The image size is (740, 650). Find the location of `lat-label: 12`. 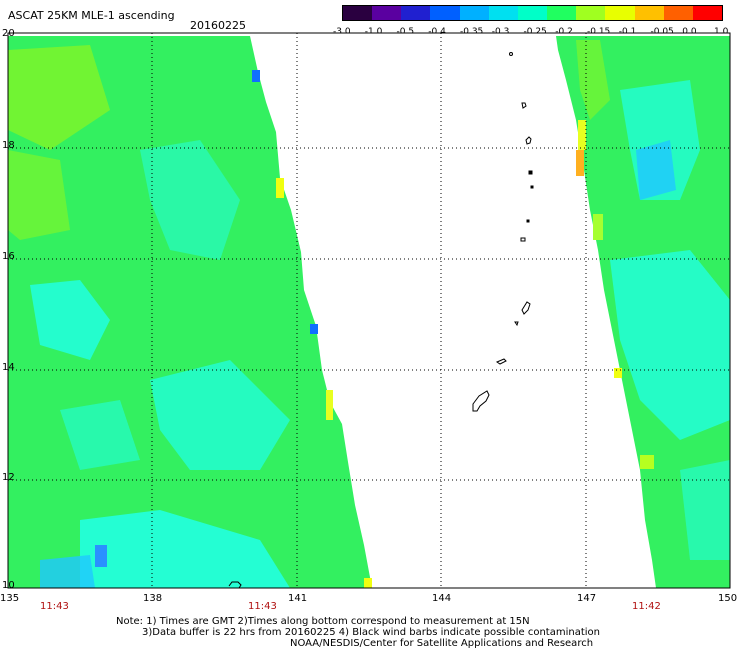

lat-label: 12 is located at coordinates (8, 477).